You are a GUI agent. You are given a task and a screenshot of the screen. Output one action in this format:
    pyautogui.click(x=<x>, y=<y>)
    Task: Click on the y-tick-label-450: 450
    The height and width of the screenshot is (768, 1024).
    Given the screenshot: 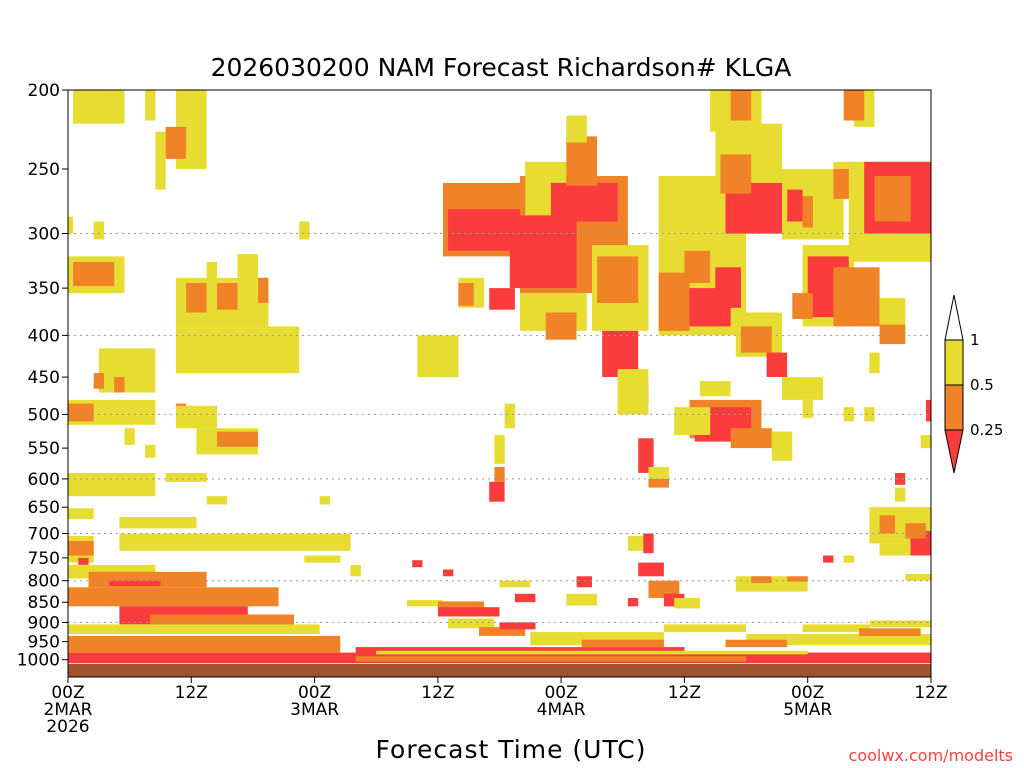 What is the action you would take?
    pyautogui.click(x=44, y=378)
    